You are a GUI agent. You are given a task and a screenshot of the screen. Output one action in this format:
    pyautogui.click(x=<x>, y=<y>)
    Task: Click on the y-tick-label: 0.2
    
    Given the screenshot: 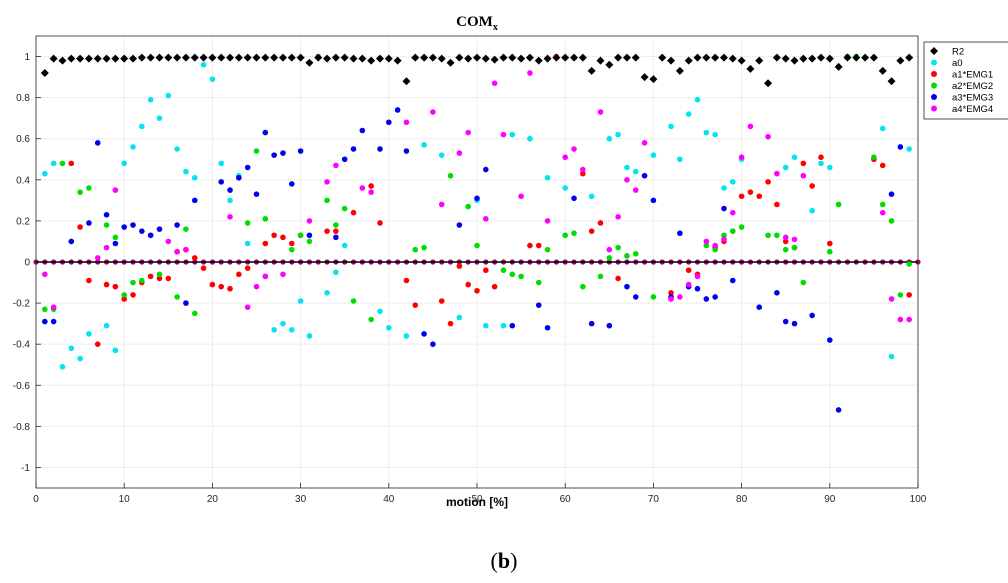 What is the action you would take?
    pyautogui.click(x=23, y=221)
    